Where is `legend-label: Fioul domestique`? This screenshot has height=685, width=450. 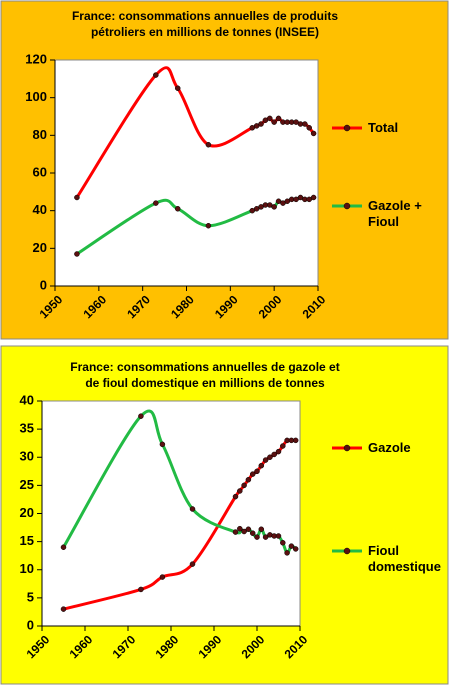
legend-label: Fioul domestique is located at coordinates (404, 558).